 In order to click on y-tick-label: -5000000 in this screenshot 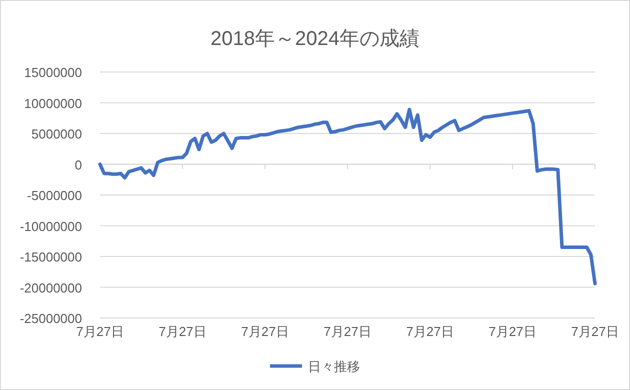, I will do `click(54, 195)`.